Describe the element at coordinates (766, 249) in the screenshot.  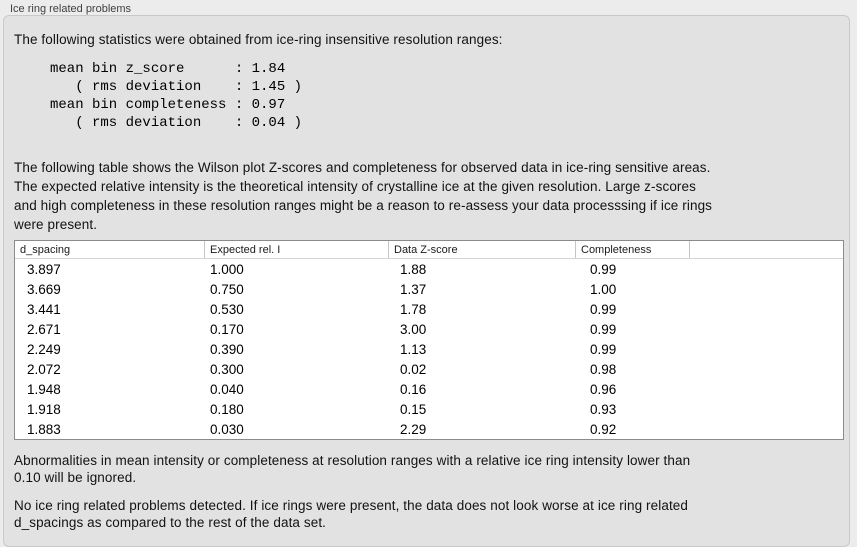
I see `column-header-empty` at that location.